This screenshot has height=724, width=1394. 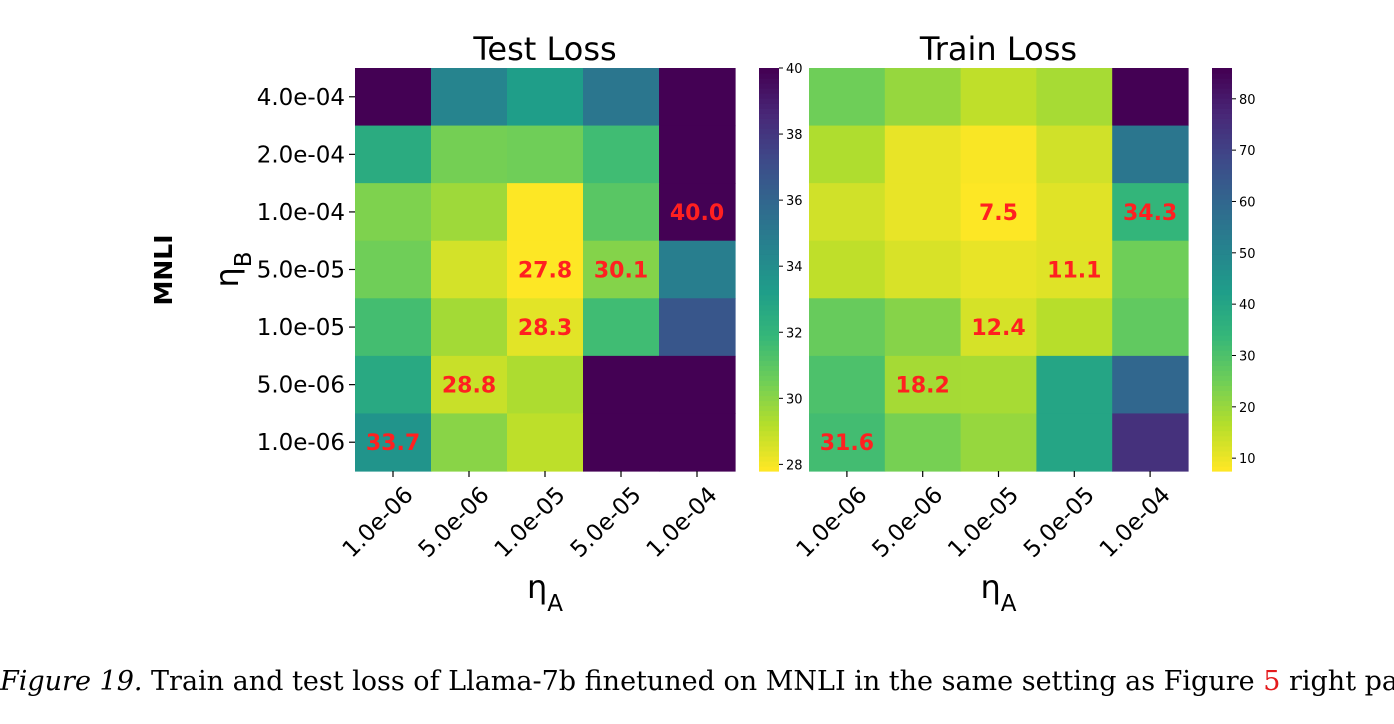 I want to click on train-loss-cell-r0-c4, so click(x=1150, y=97).